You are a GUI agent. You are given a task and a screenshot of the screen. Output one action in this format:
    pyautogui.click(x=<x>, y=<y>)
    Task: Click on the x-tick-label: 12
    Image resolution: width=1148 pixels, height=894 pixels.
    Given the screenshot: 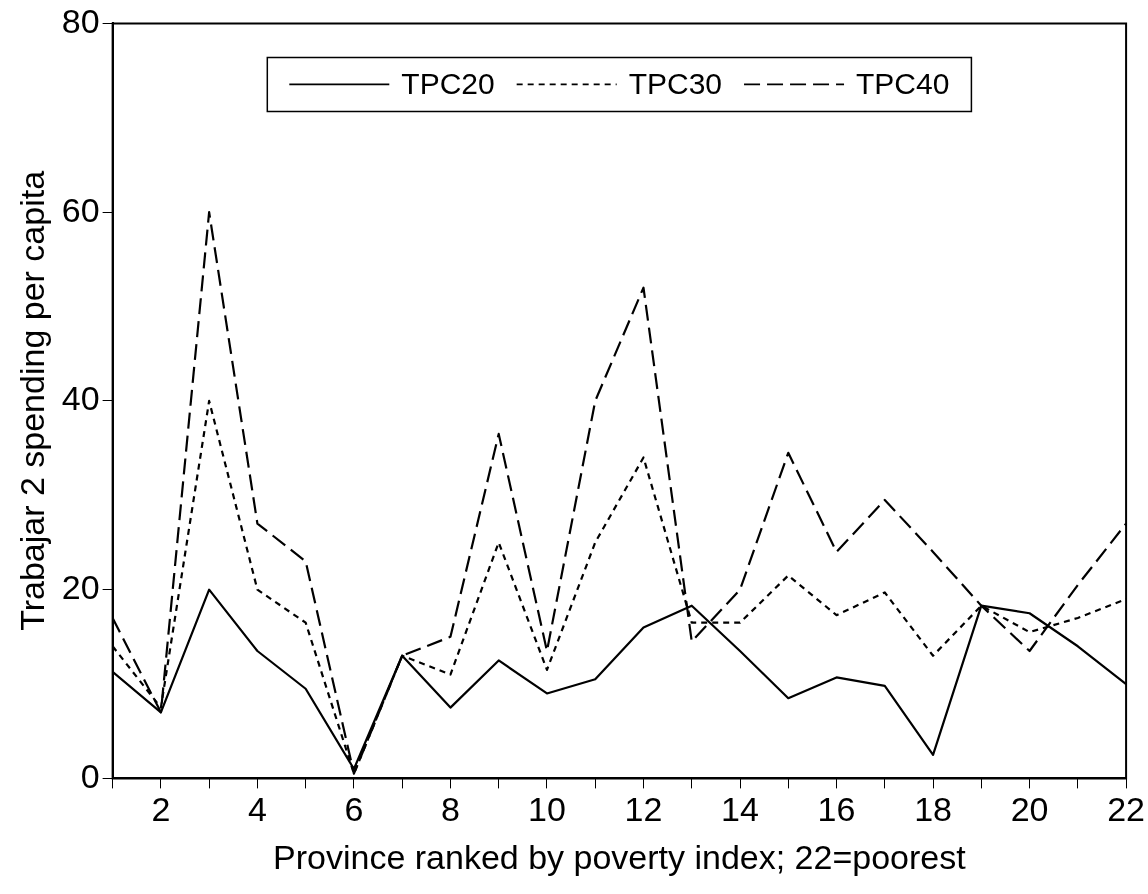 What is the action you would take?
    pyautogui.click(x=643, y=809)
    